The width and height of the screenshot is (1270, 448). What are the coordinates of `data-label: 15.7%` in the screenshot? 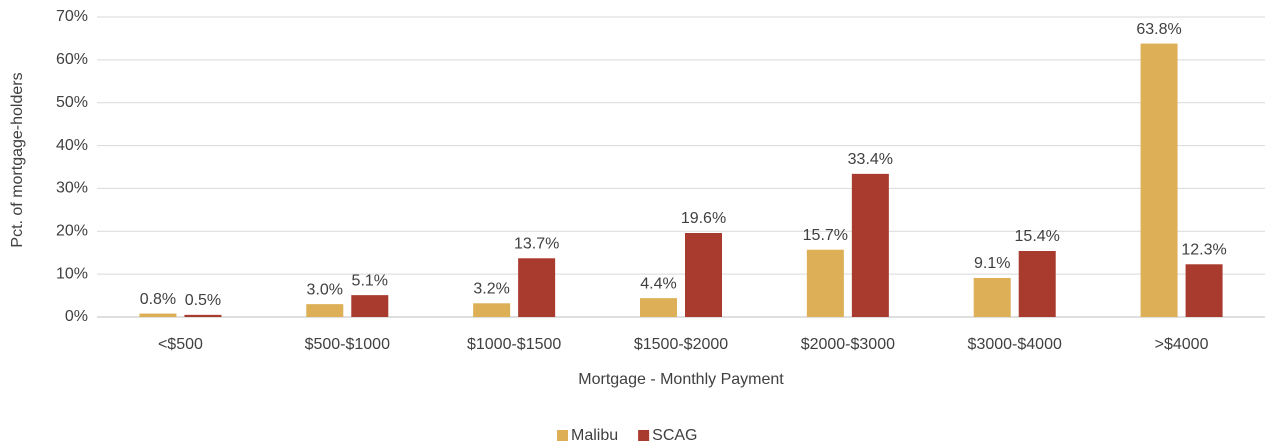 It's located at (825, 235).